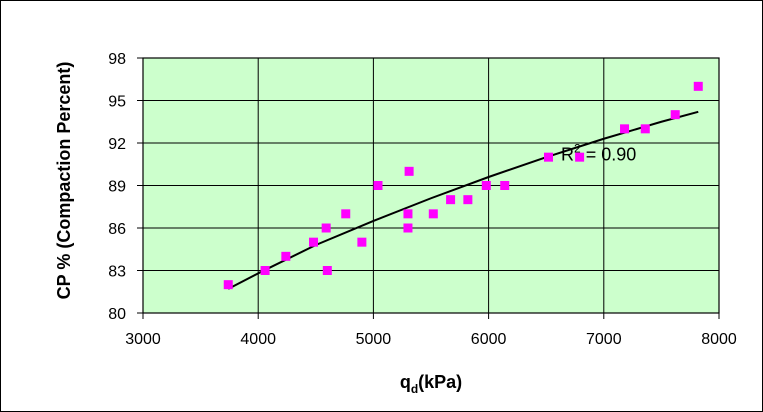 This screenshot has height=412, width=763. Describe the element at coordinates (117, 187) in the screenshot. I see `y-tick-label-89: 89` at that location.